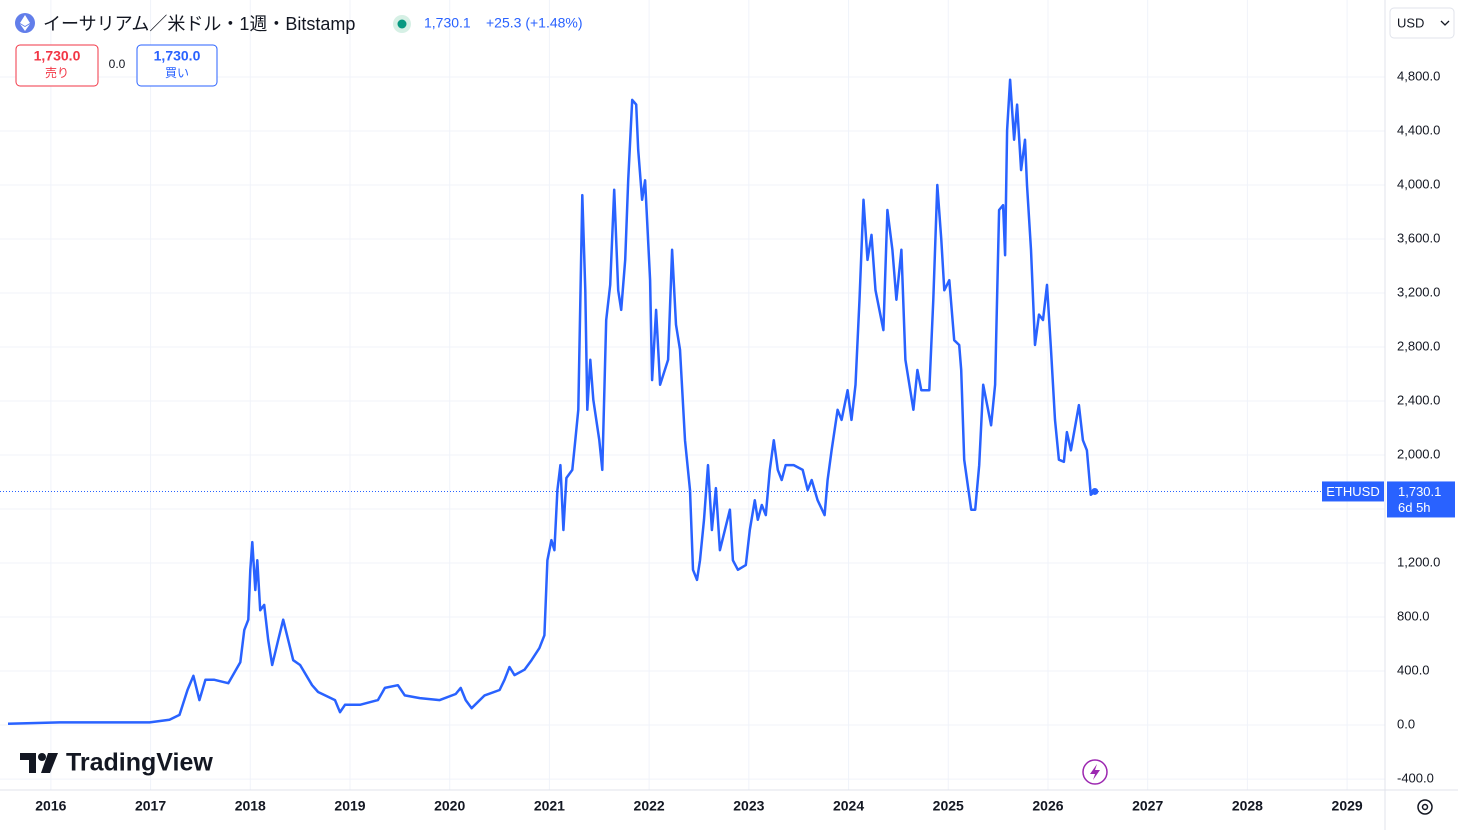 The image size is (1458, 835). I want to click on buy-label: 買い, so click(177, 73).